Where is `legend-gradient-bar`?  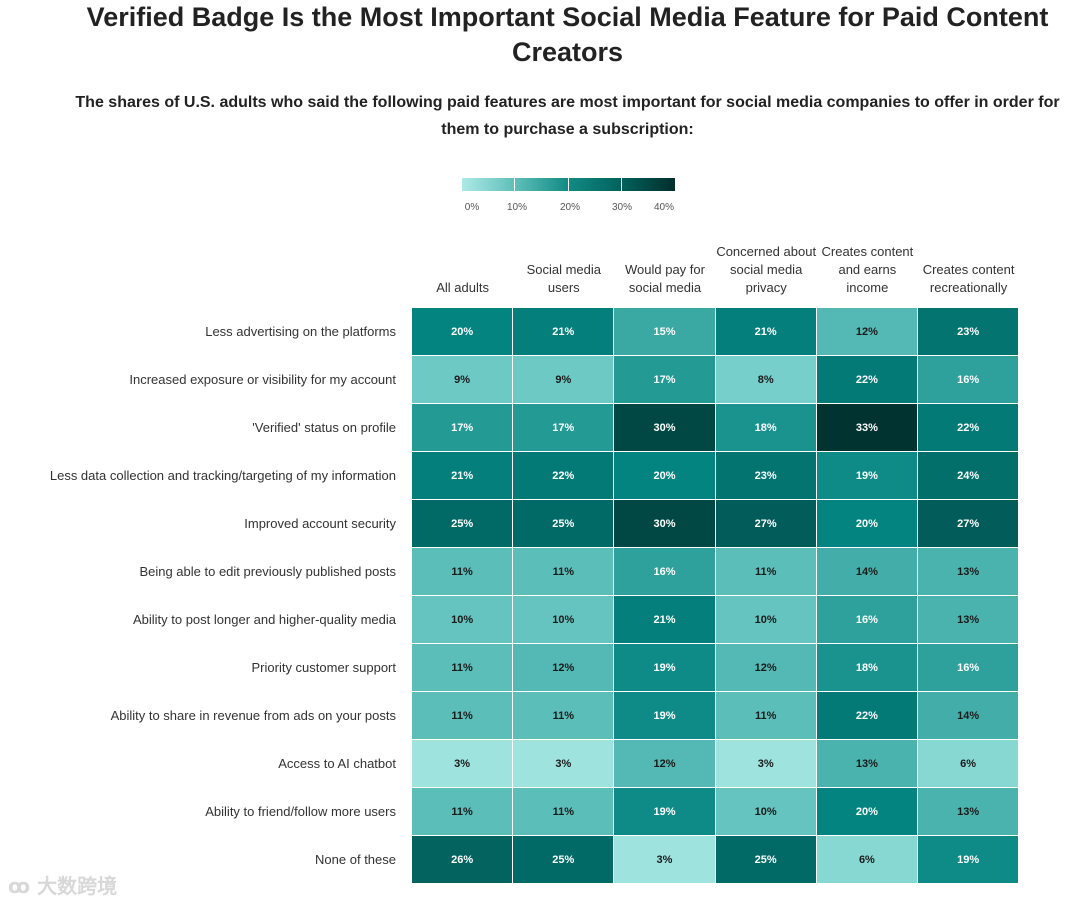 legend-gradient-bar is located at coordinates (568, 184).